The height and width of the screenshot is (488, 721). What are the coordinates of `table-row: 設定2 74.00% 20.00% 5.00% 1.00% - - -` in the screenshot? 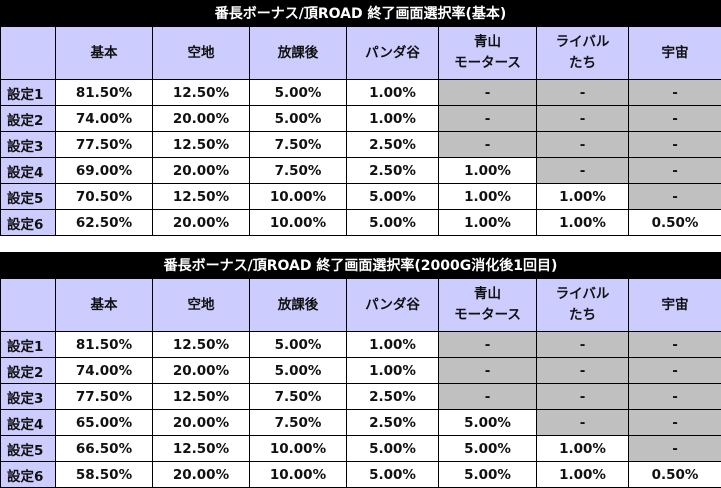 It's located at (361, 371).